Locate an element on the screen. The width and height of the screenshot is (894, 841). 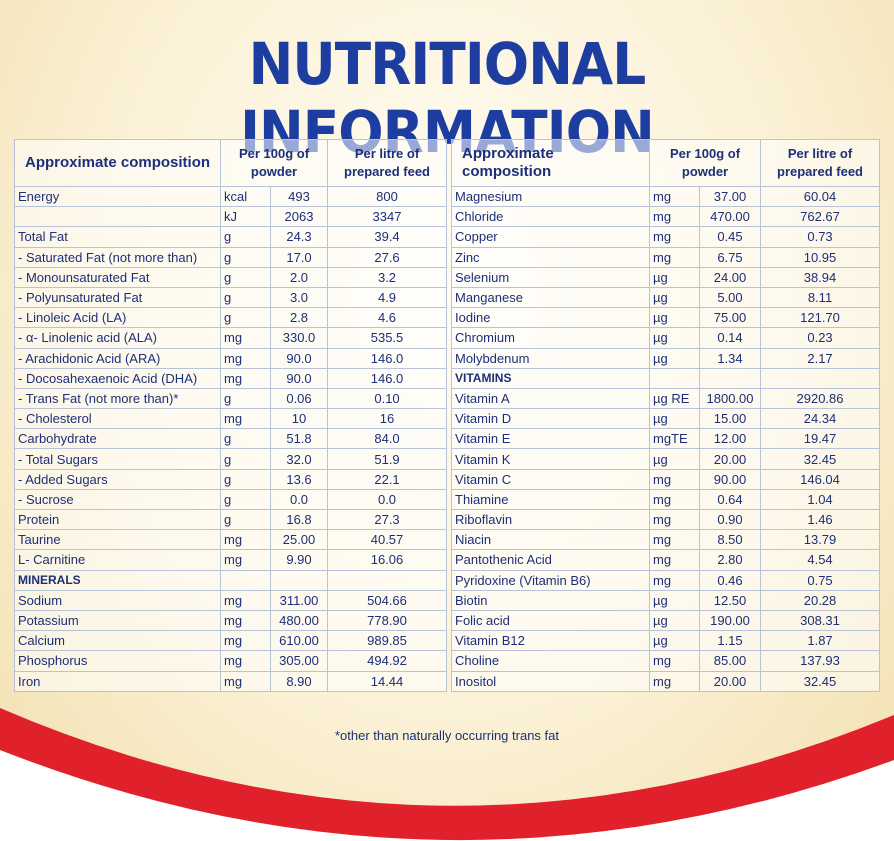
per-litre-value: 38.94 is located at coordinates (820, 277).